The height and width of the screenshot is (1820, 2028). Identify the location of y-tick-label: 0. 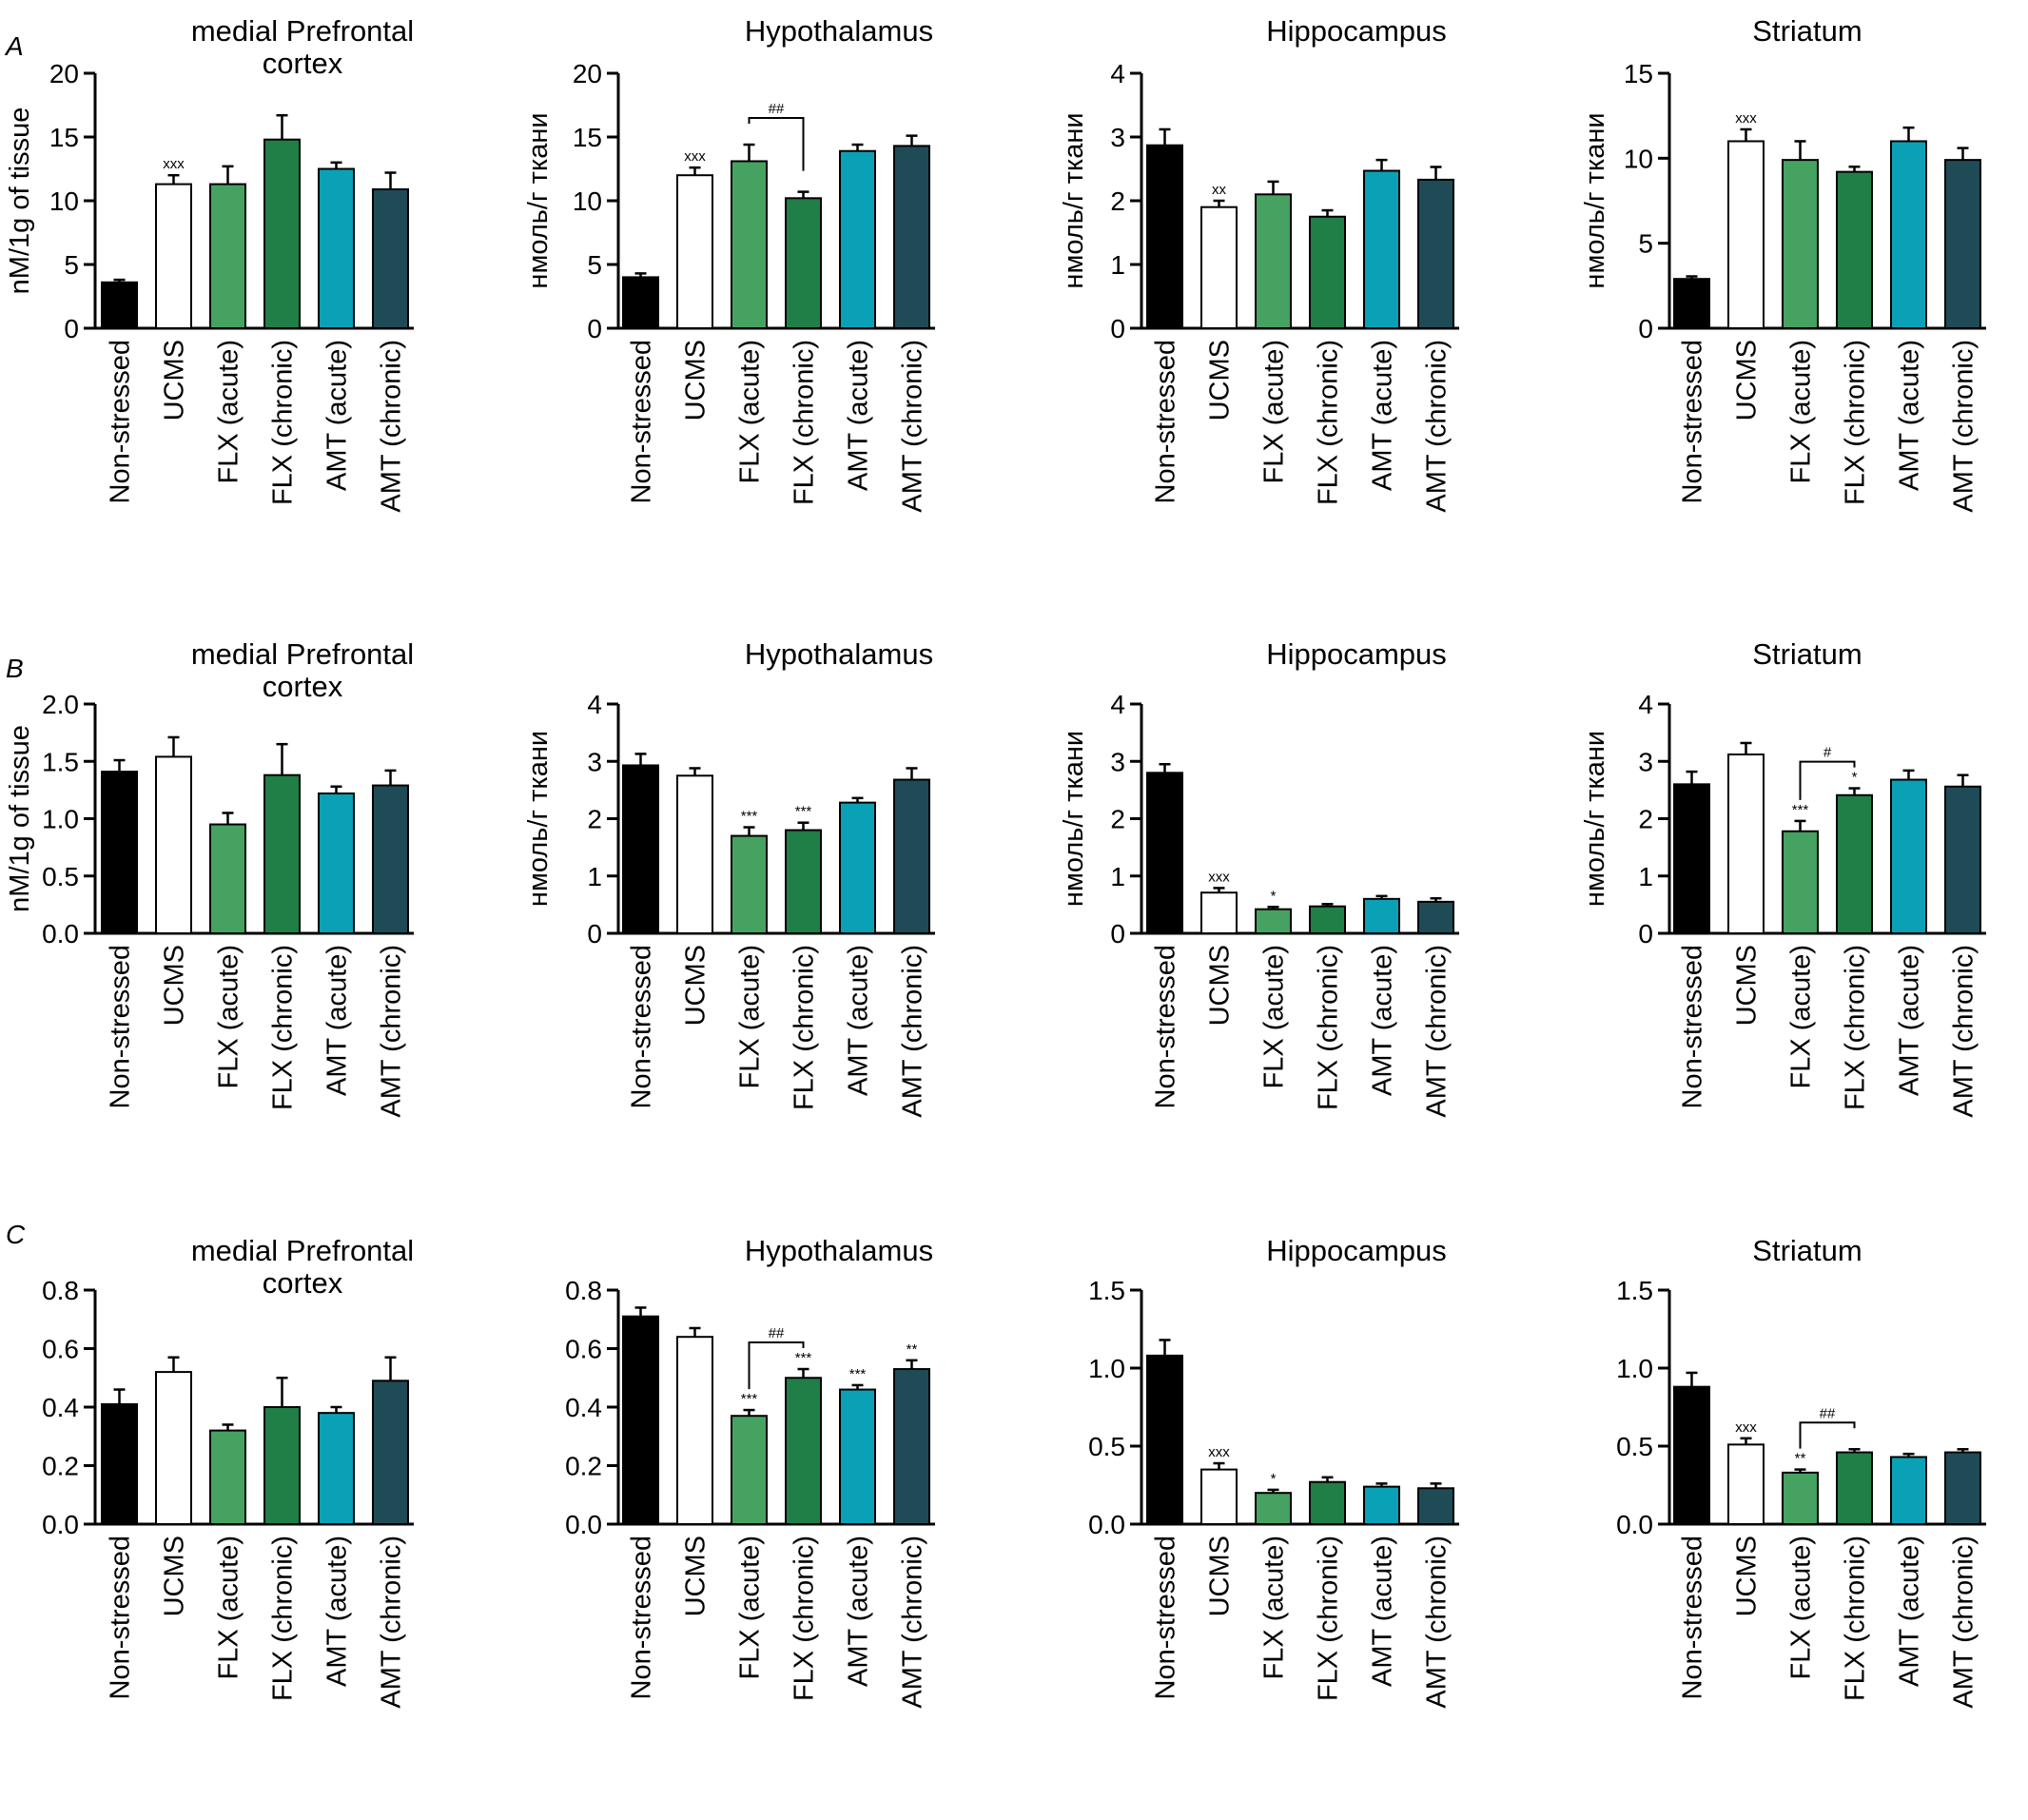
(1117, 328).